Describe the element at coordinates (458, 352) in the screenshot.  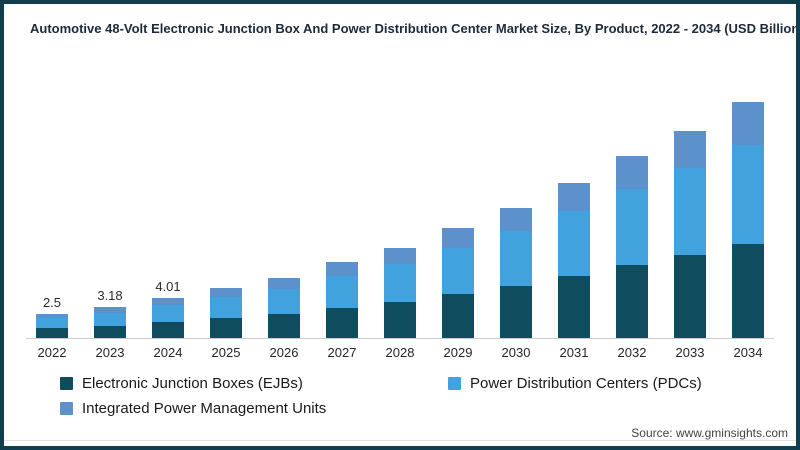
I see `x-axis-label-2029: 2029` at that location.